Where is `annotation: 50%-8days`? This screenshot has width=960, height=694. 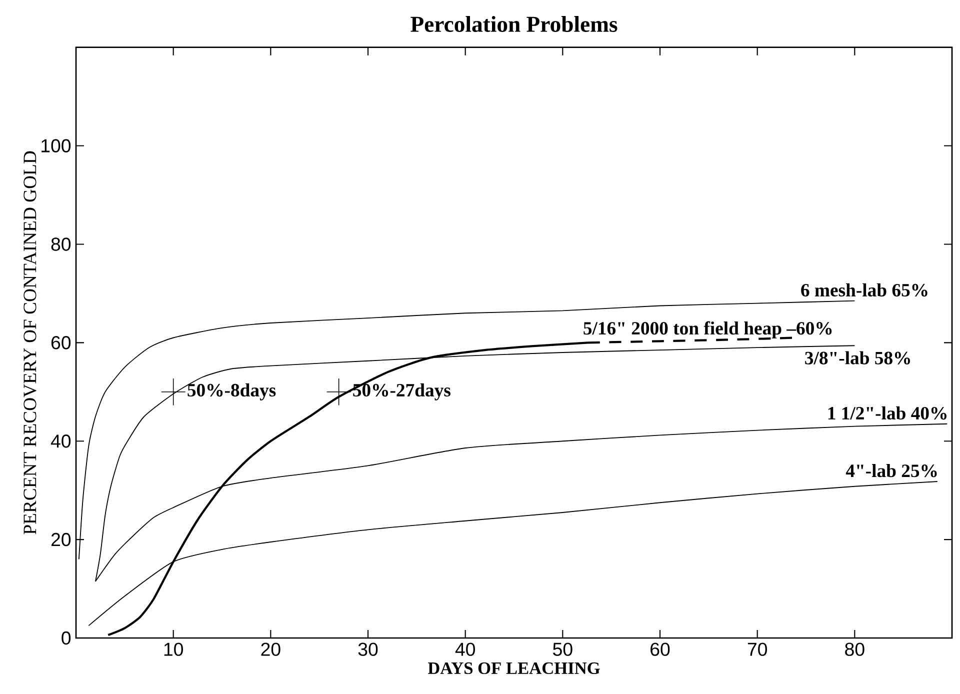 annotation: 50%-8days is located at coordinates (232, 391).